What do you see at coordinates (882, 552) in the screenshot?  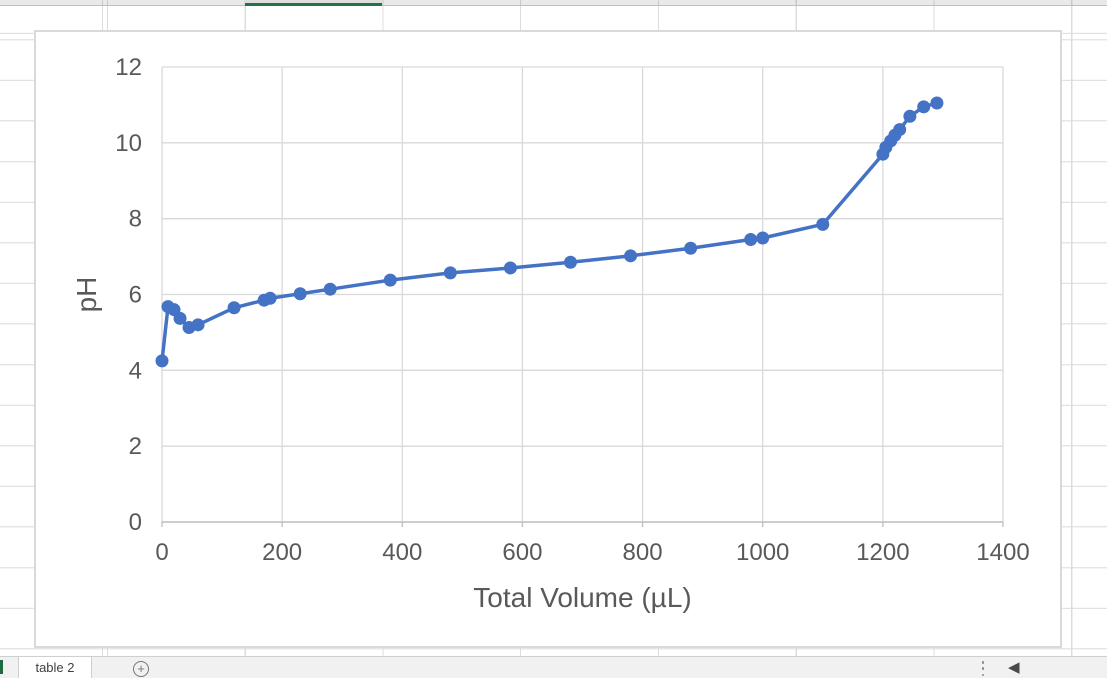 I see `x-tick-label: 1200` at bounding box center [882, 552].